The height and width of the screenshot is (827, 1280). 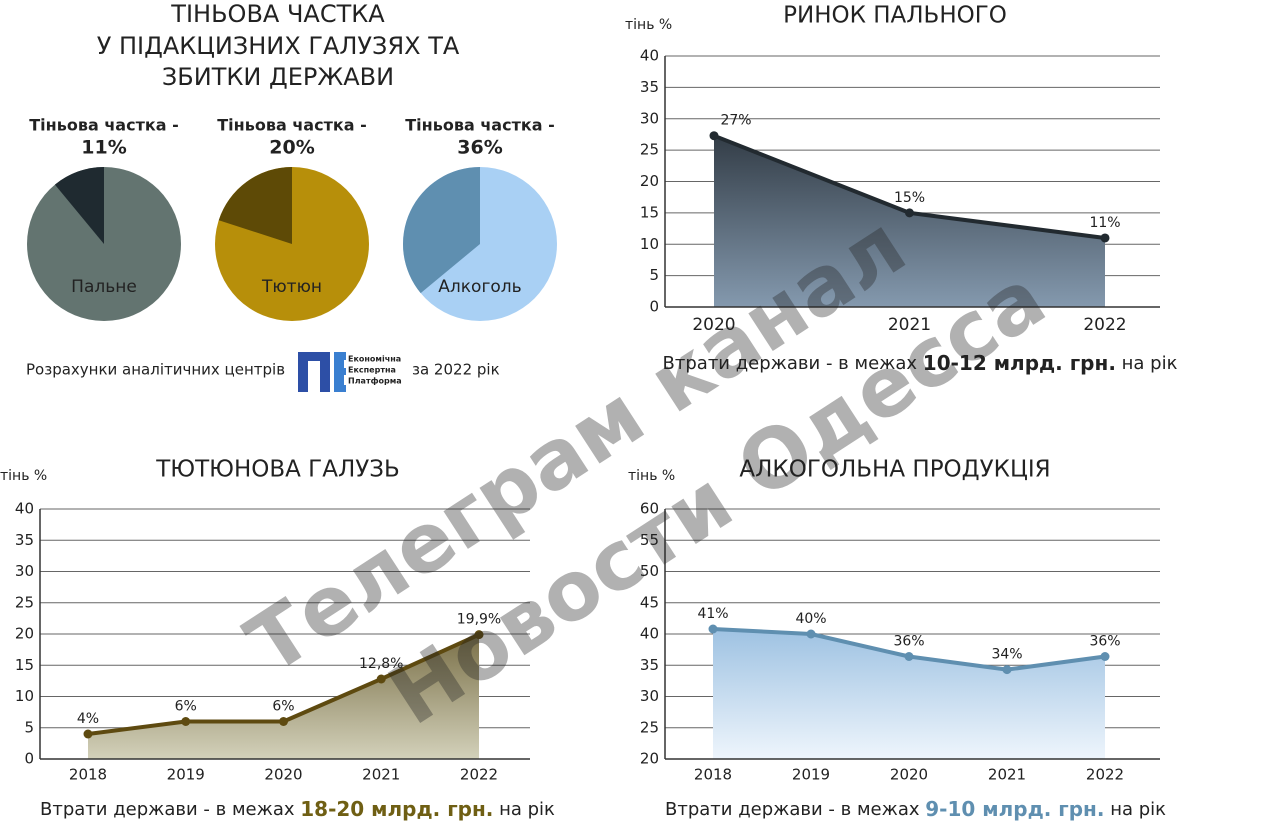 What do you see at coordinates (479, 620) in the screenshot?
I see `value-label: 19,9%` at bounding box center [479, 620].